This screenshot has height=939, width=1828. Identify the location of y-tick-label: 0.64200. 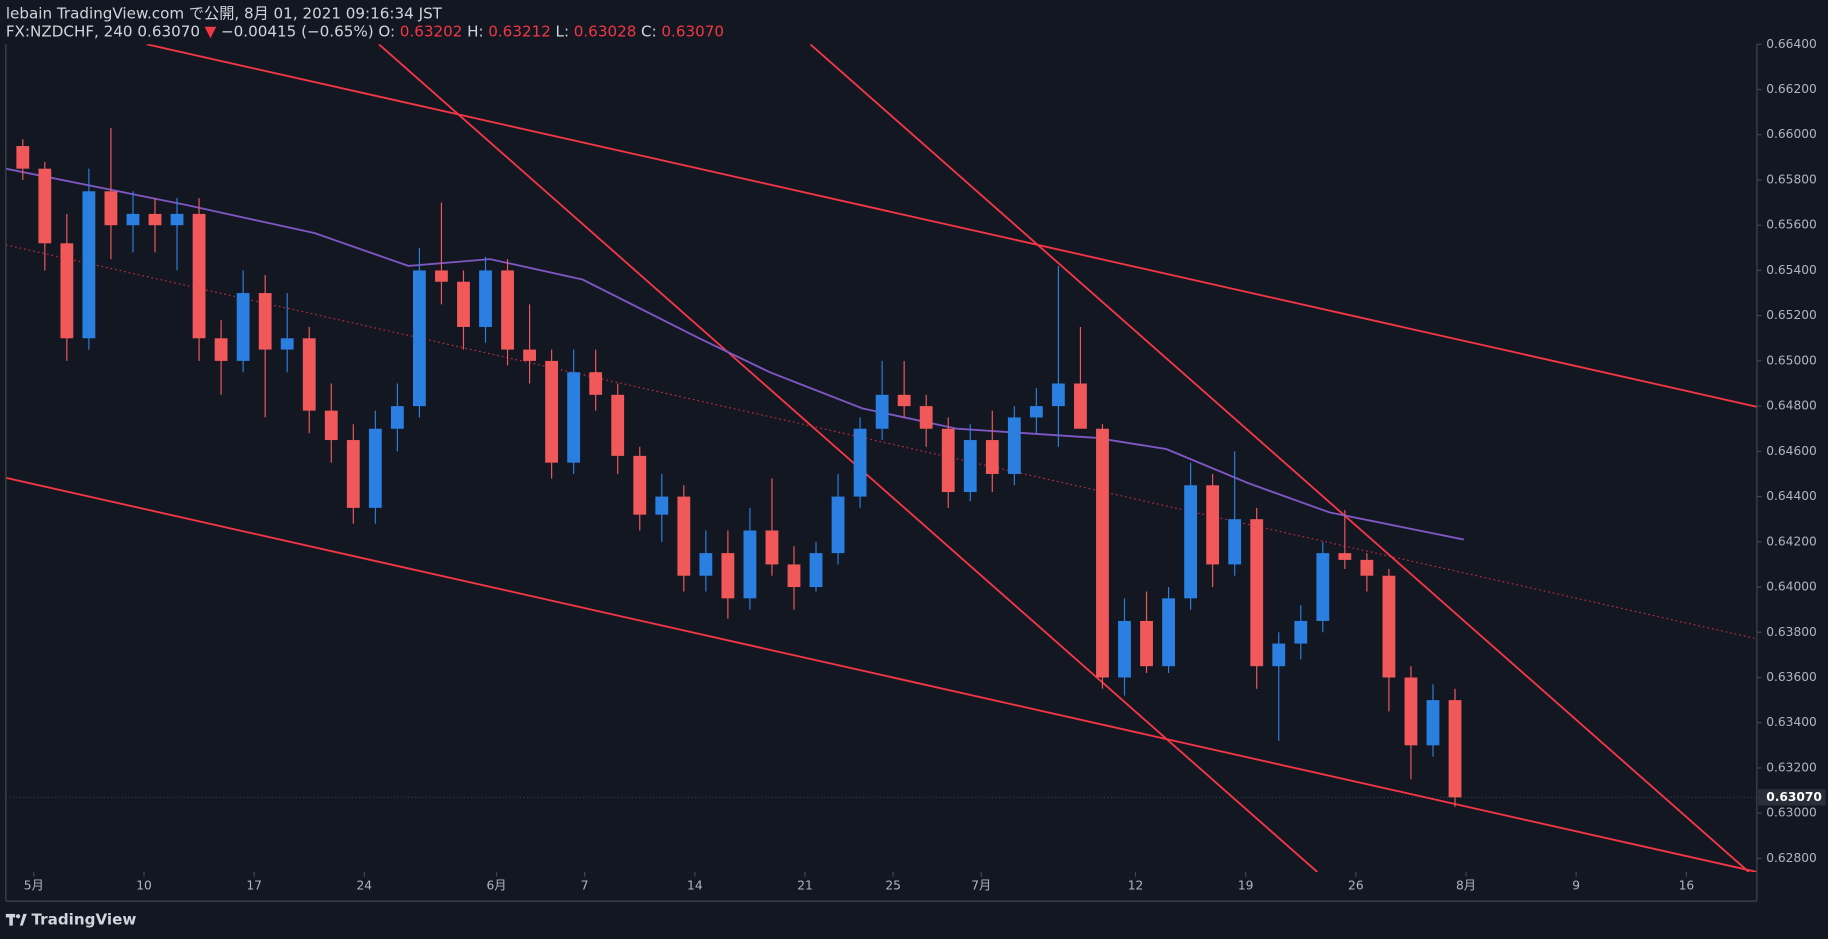
(1791, 541).